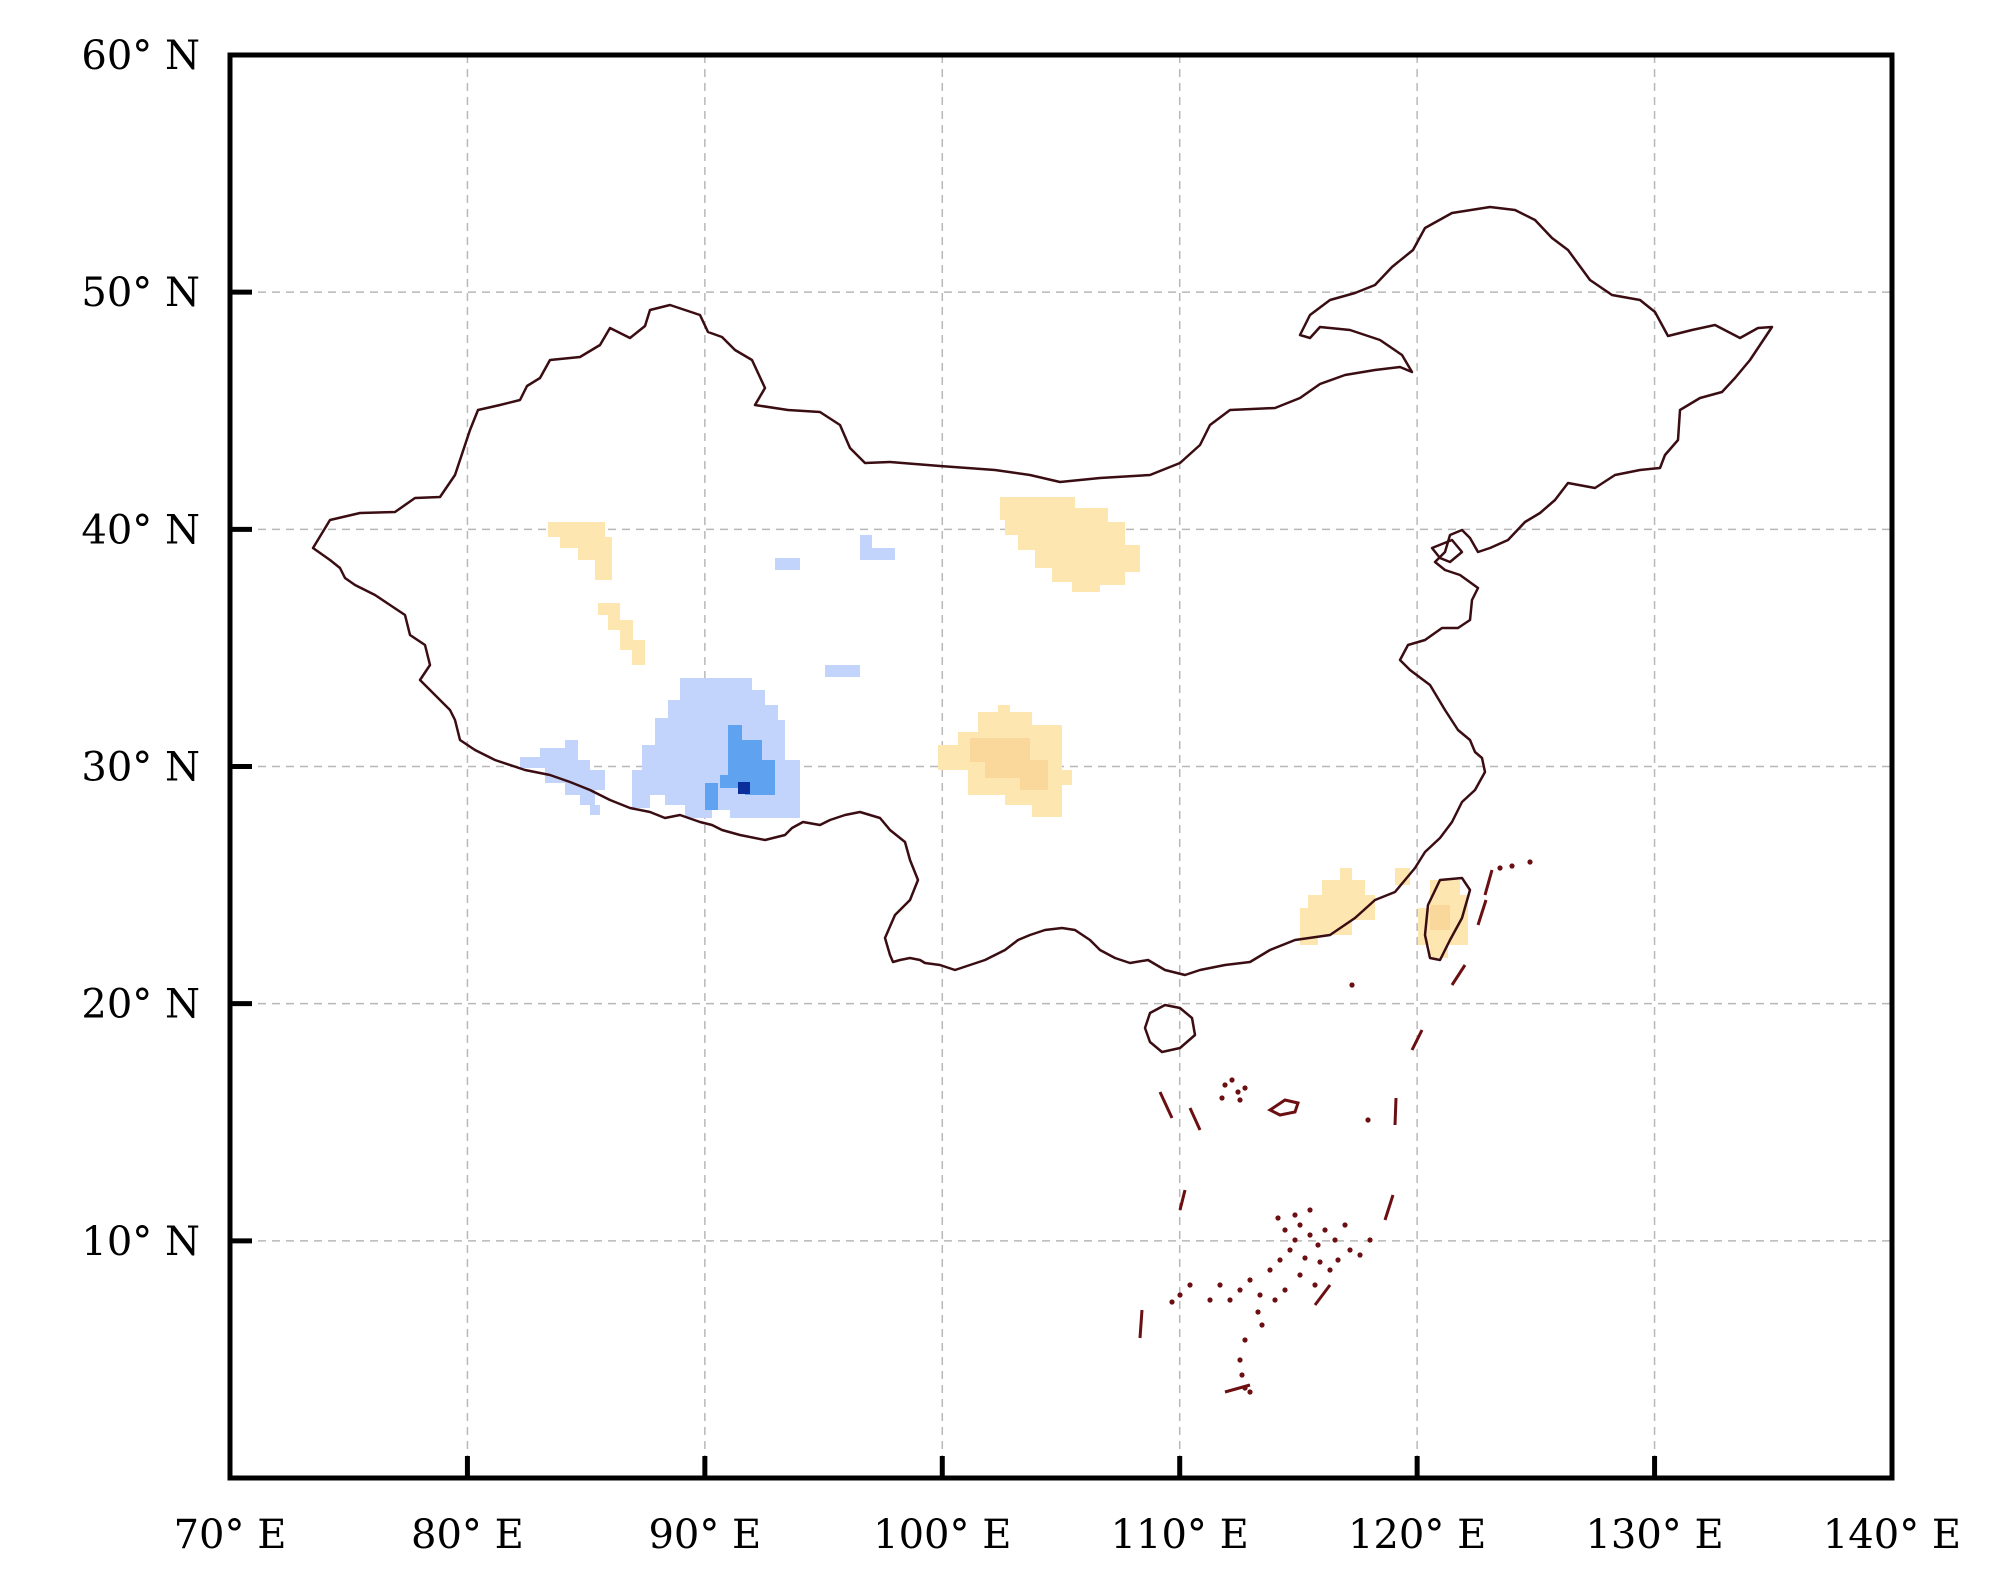 The width and height of the screenshot is (2000, 1580). I want to click on taiwan-east-dash, so click(1488, 882).